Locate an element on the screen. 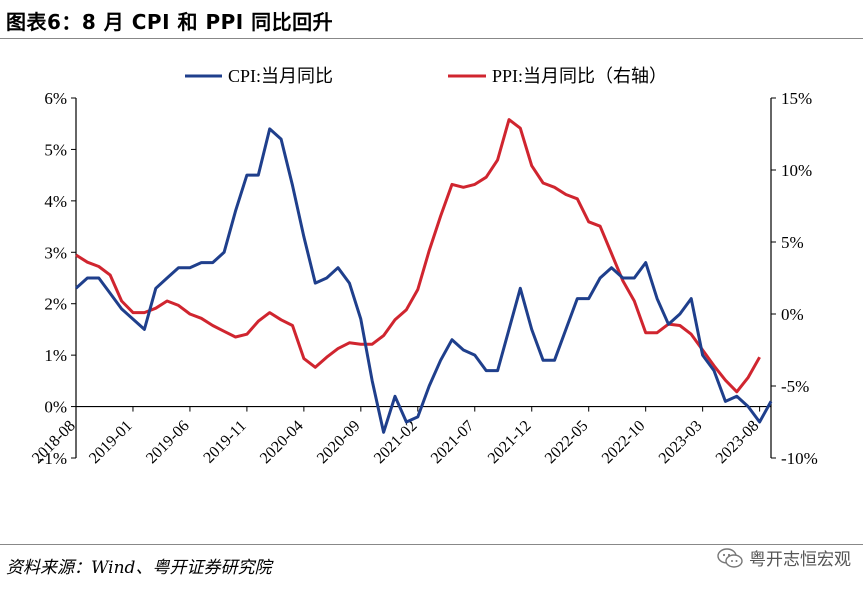  right-tick-label: -10% is located at coordinates (799, 458).